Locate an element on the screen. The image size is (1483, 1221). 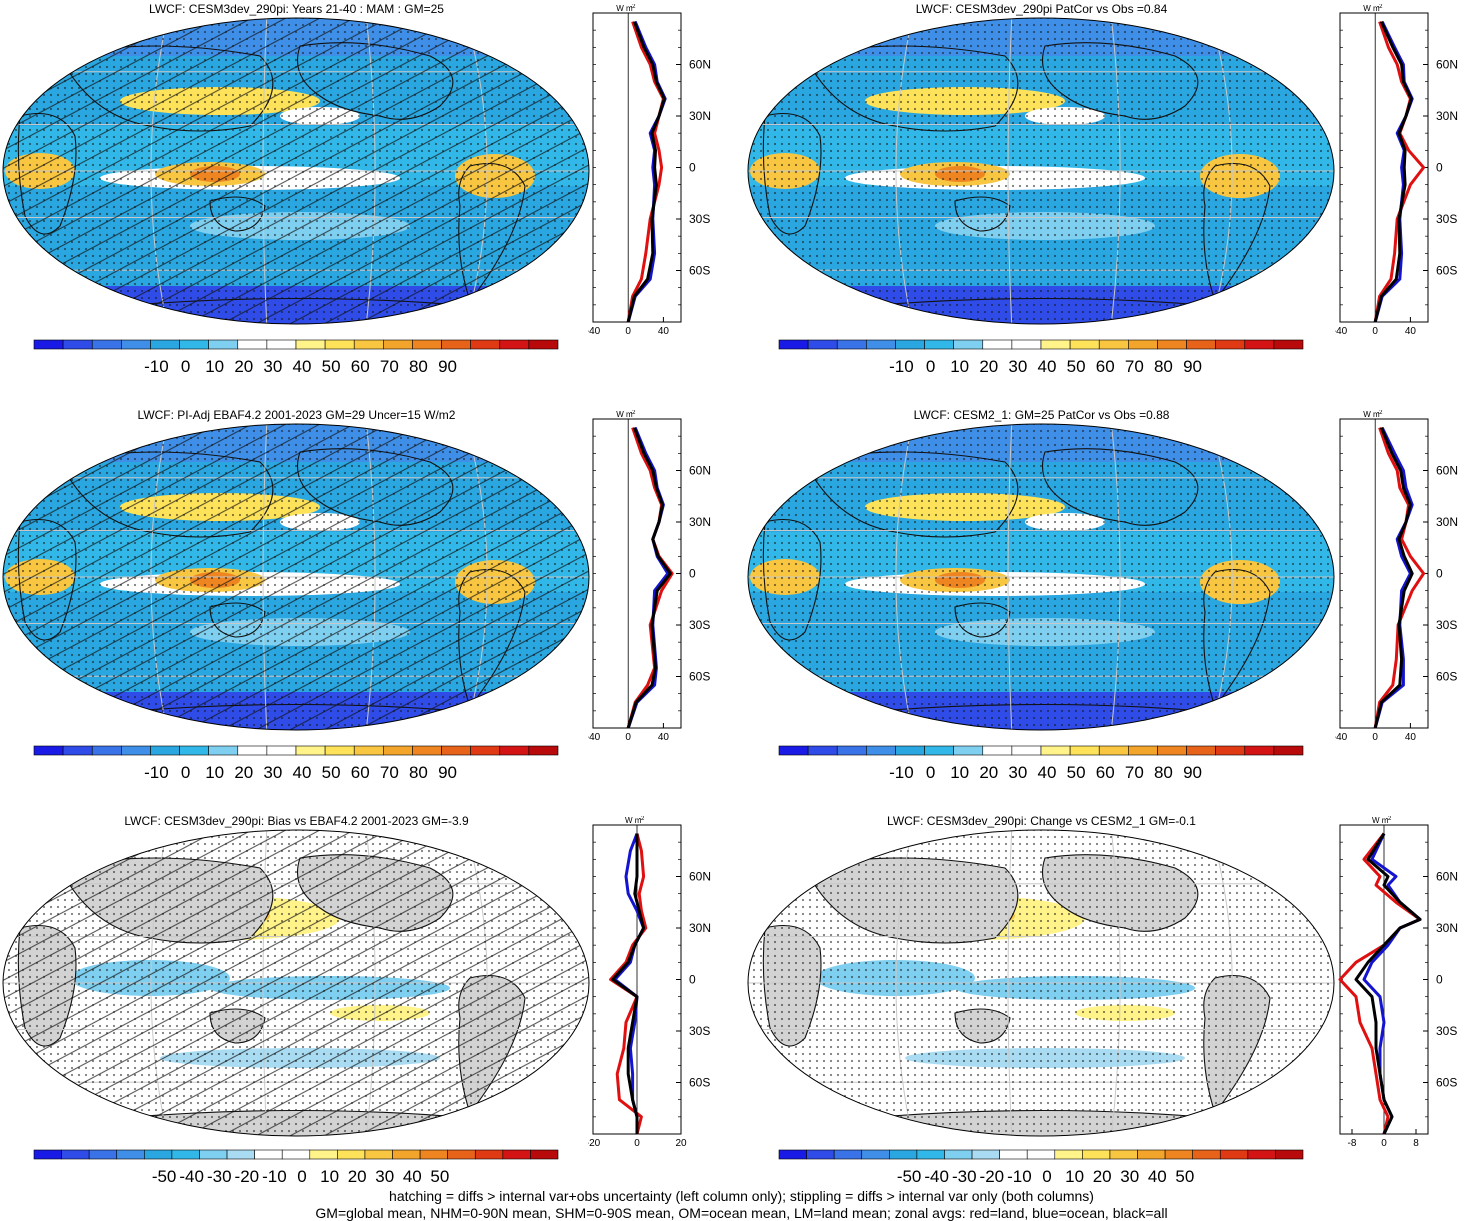
x-tick-label: 8 is located at coordinates (1416, 1143).